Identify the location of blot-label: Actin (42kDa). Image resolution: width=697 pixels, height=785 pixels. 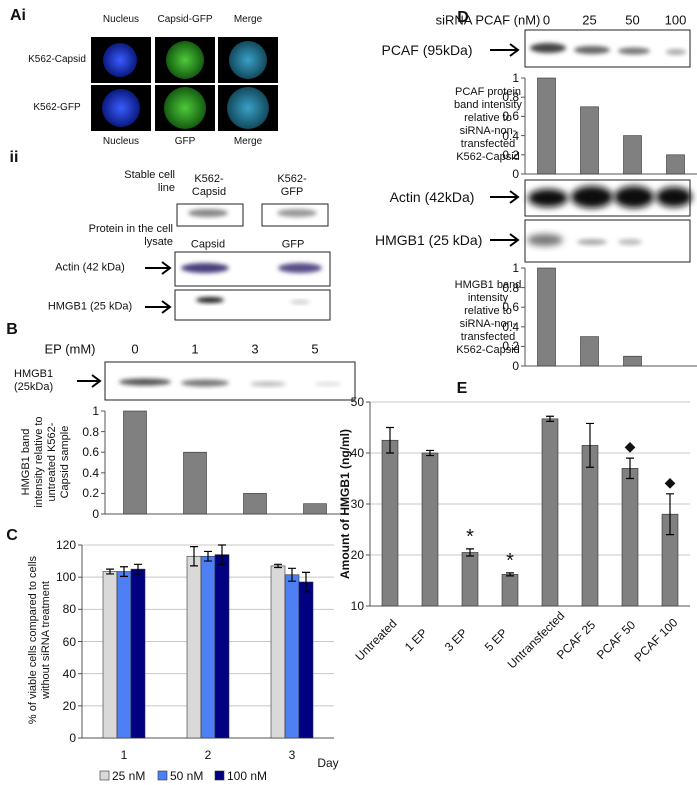
(432, 197).